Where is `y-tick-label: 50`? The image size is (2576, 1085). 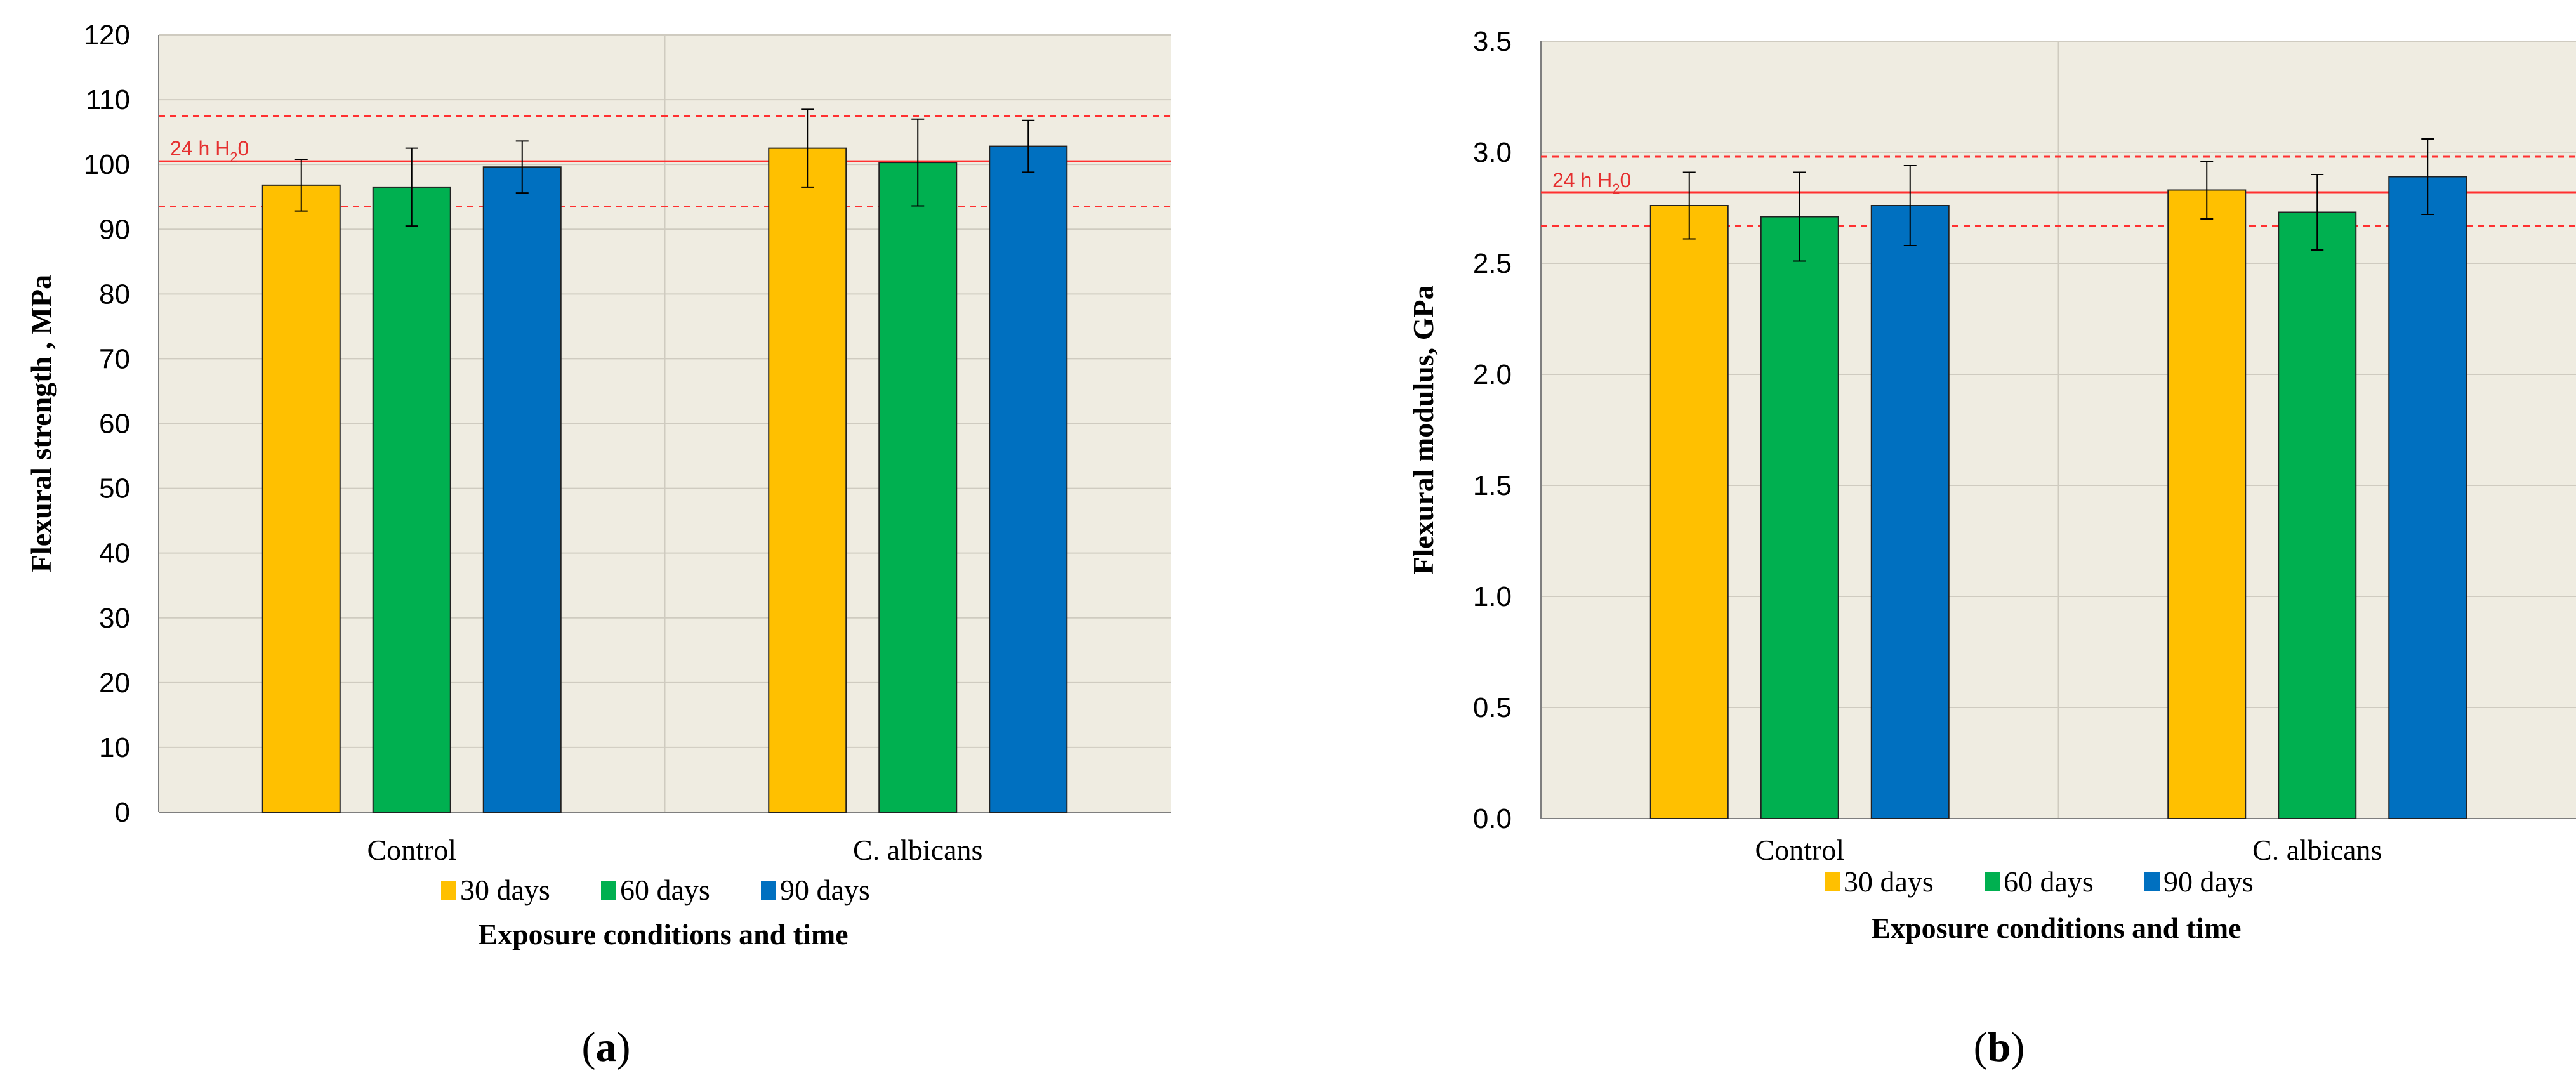
y-tick-label: 50 is located at coordinates (114, 489).